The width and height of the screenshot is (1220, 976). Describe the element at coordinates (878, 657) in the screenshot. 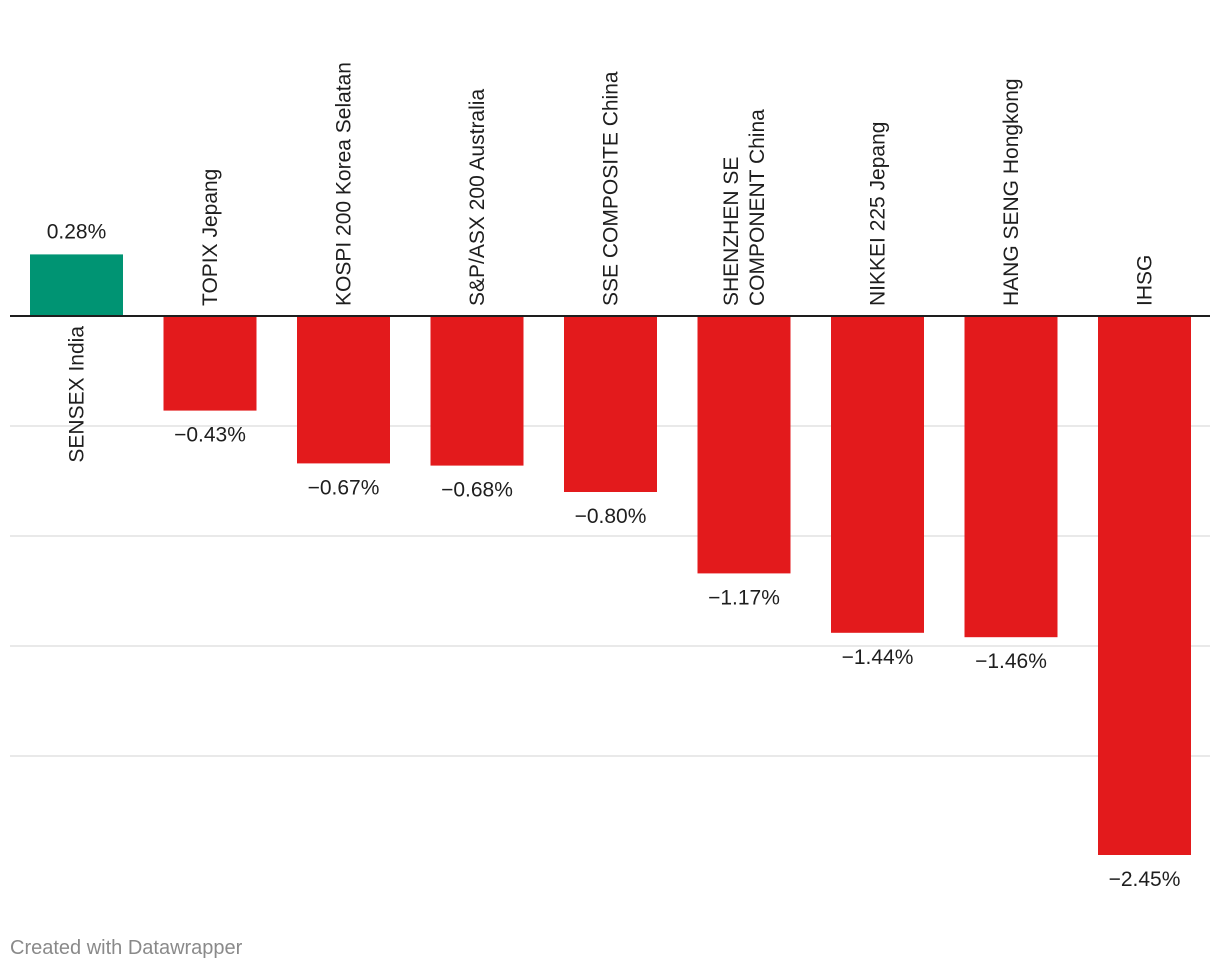

I see `value-label: −1.44%` at that location.